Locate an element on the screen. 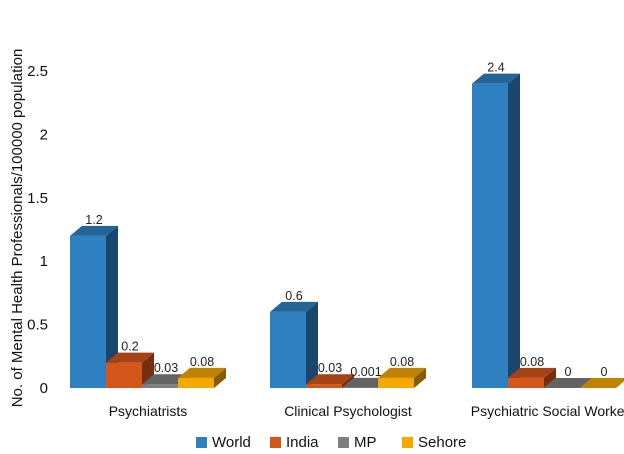 The height and width of the screenshot is (454, 624). legend-item-world: World is located at coordinates (223, 442).